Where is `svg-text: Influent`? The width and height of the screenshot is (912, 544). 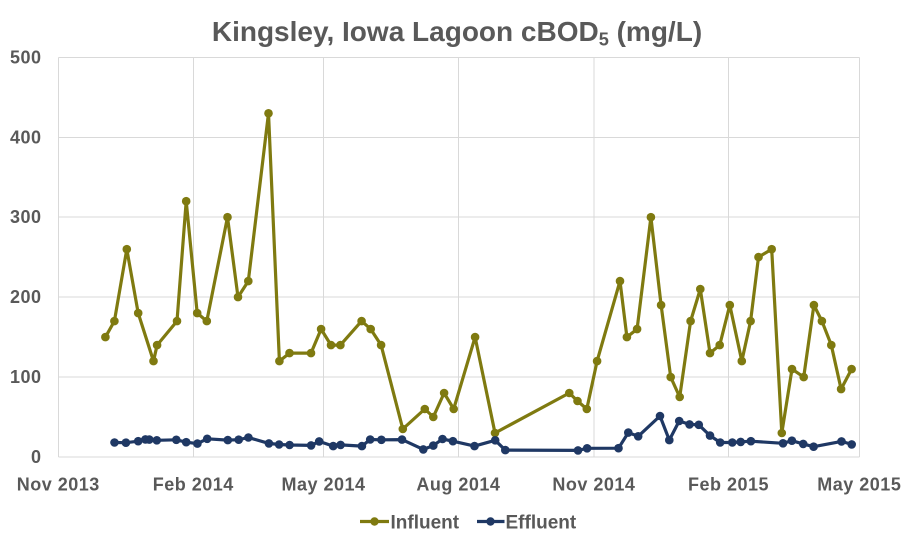
svg-text: Influent is located at coordinates (425, 523).